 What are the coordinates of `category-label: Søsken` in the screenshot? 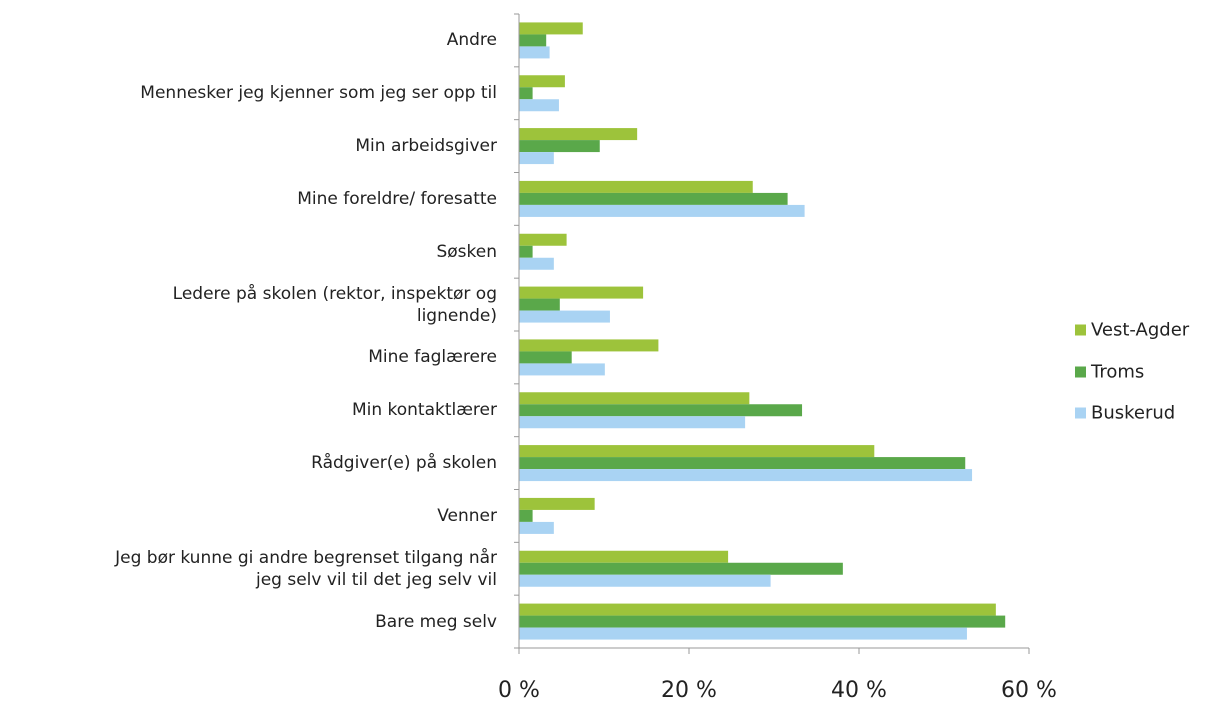 It's located at (466, 251).